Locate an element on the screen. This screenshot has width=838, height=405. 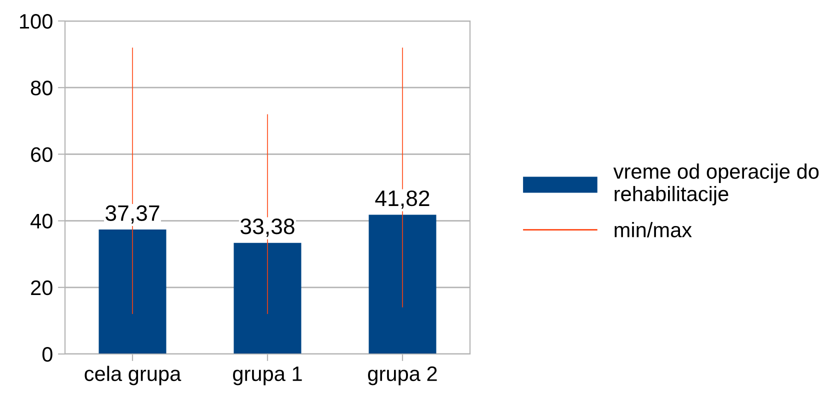
y-tick-label: 20 is located at coordinates (41, 288).